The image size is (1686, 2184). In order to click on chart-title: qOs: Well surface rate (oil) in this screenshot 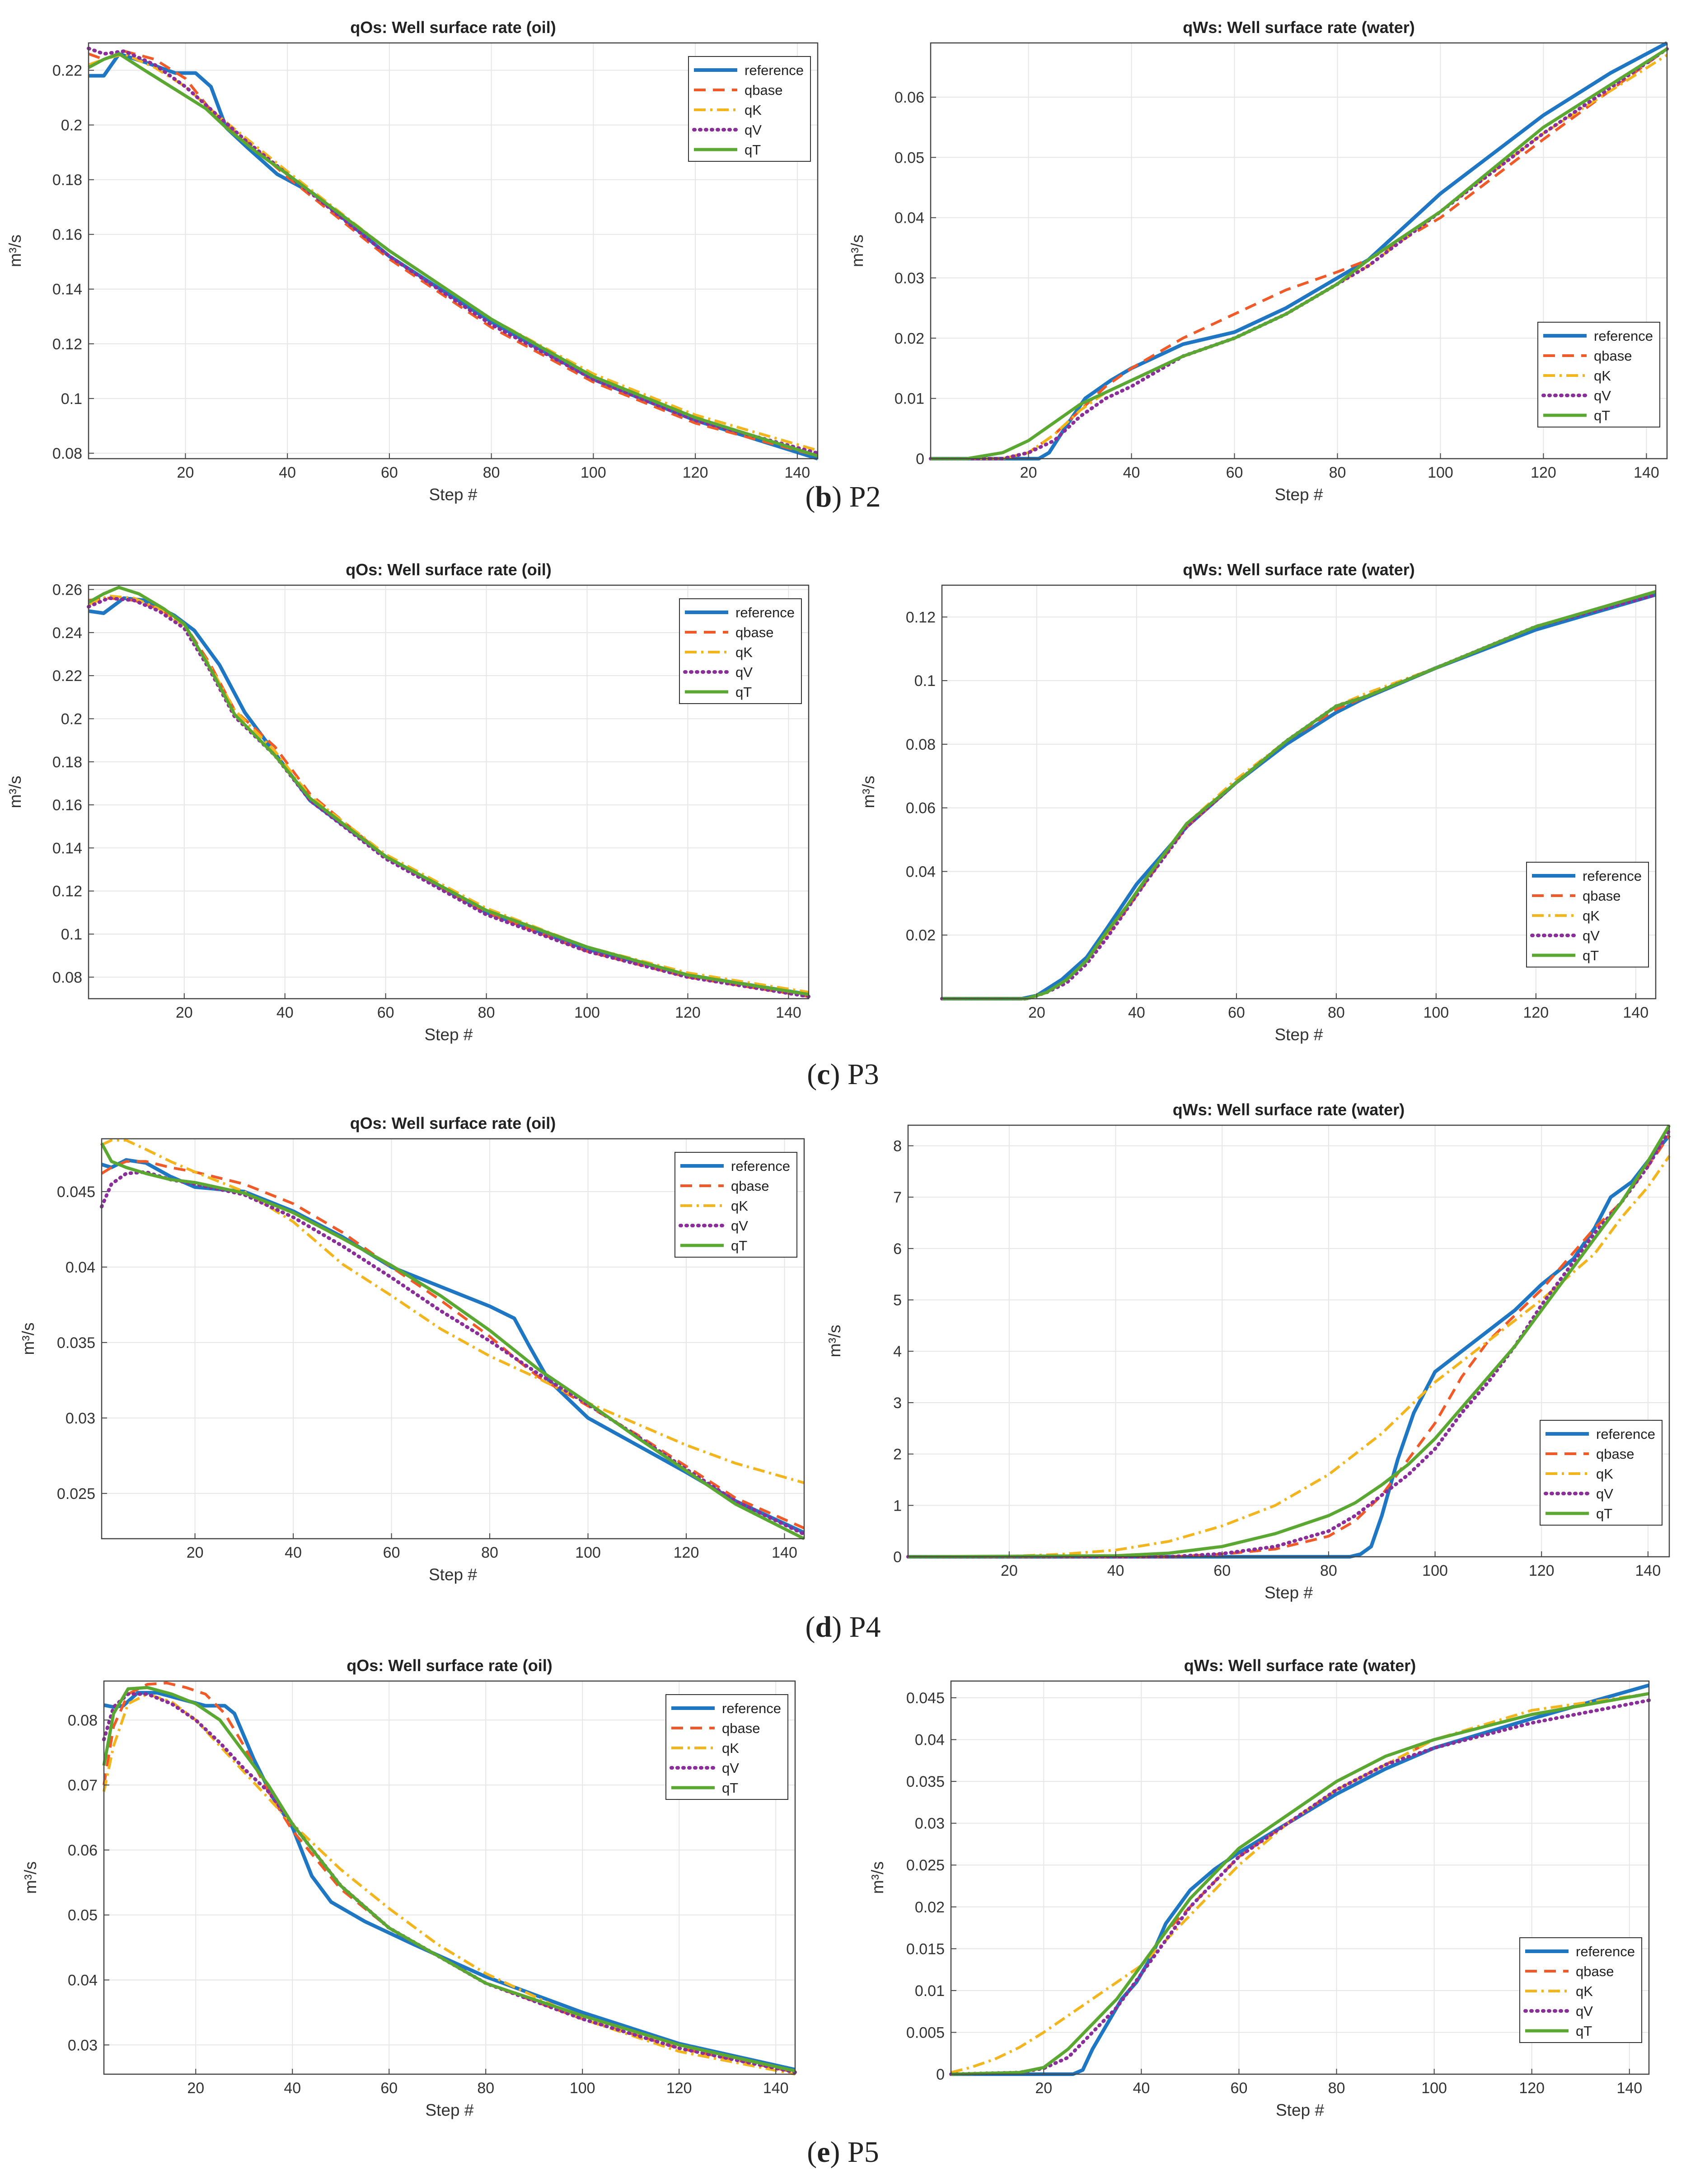, I will do `click(448, 570)`.